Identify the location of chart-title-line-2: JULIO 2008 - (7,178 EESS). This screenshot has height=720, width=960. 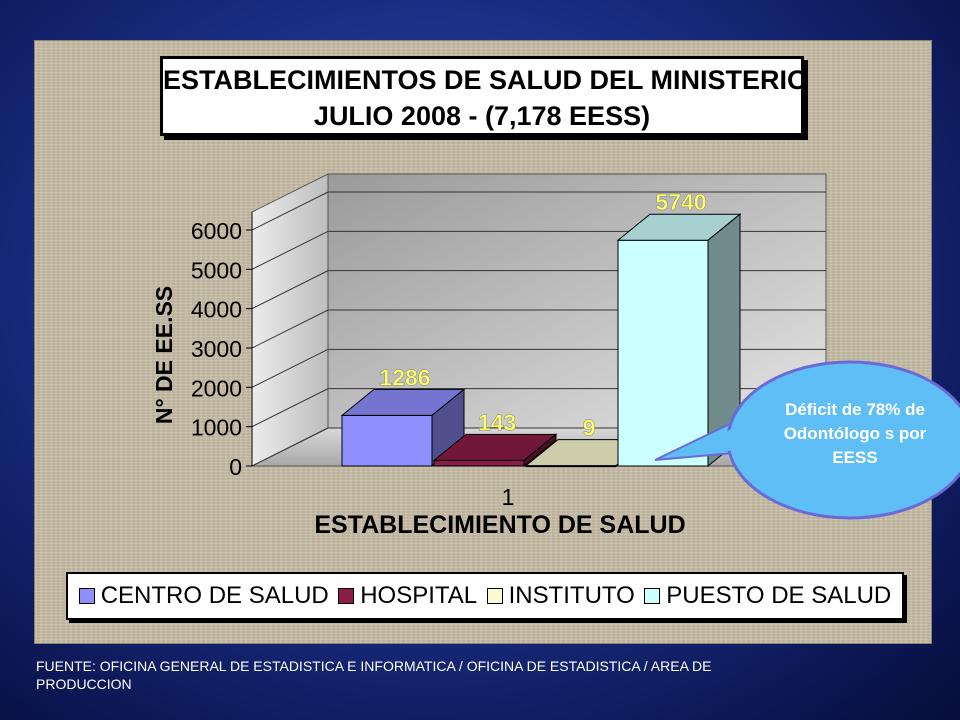
(482, 116).